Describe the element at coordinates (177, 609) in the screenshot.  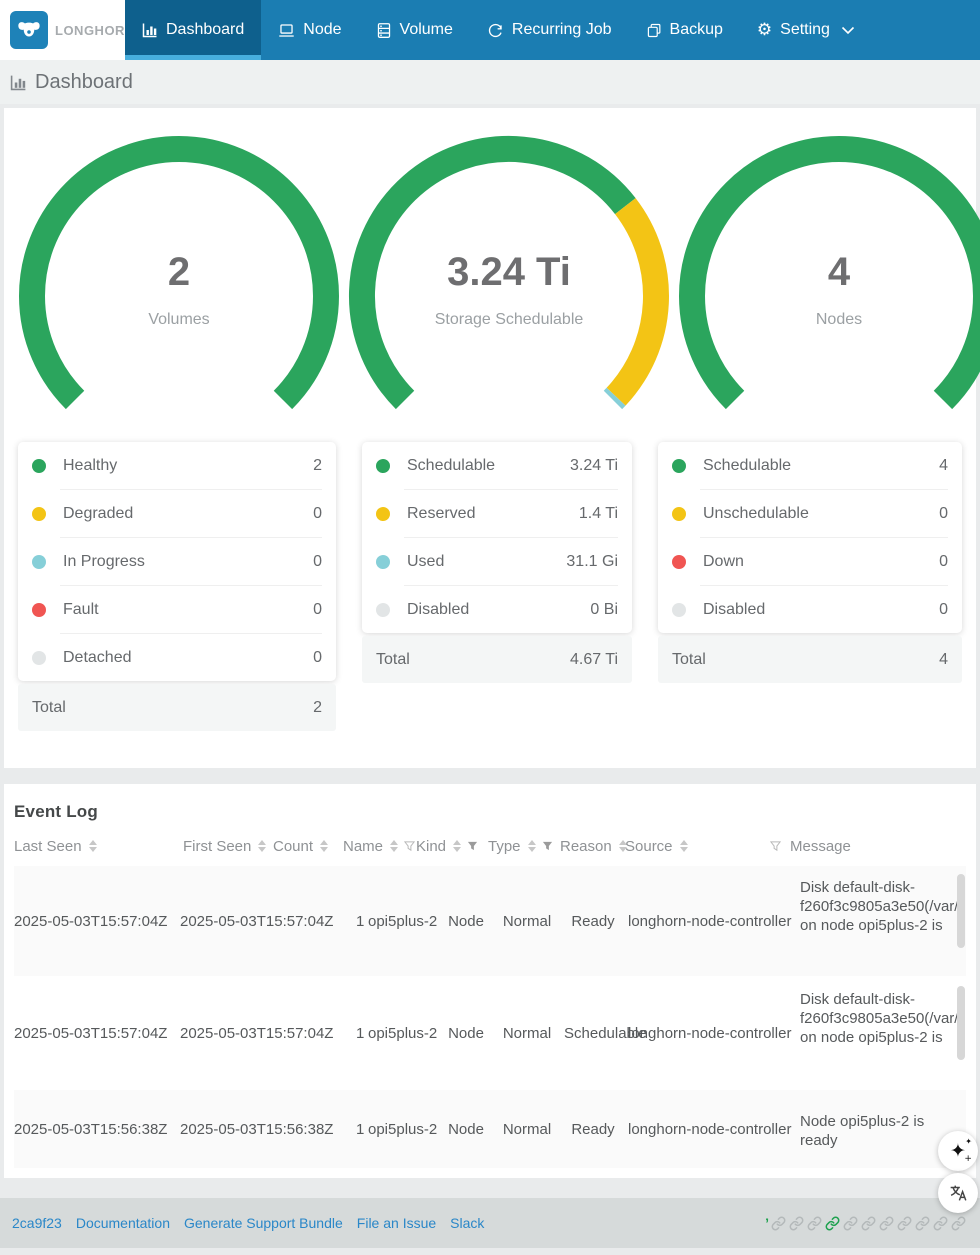
I see `legend-row-fault: Fault 0` at that location.